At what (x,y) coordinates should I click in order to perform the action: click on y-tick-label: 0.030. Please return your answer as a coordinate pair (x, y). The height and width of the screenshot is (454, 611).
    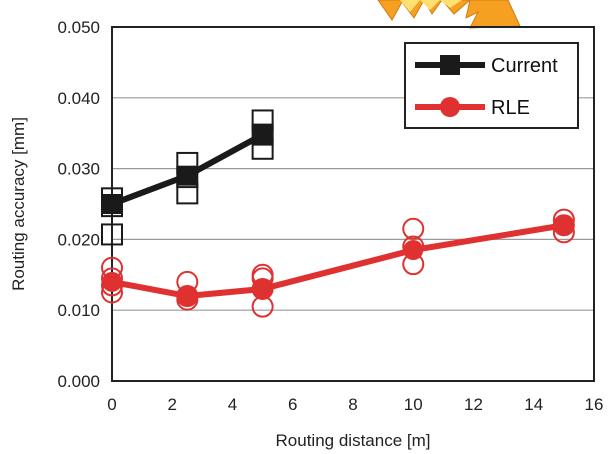
    Looking at the image, I should click on (78, 169).